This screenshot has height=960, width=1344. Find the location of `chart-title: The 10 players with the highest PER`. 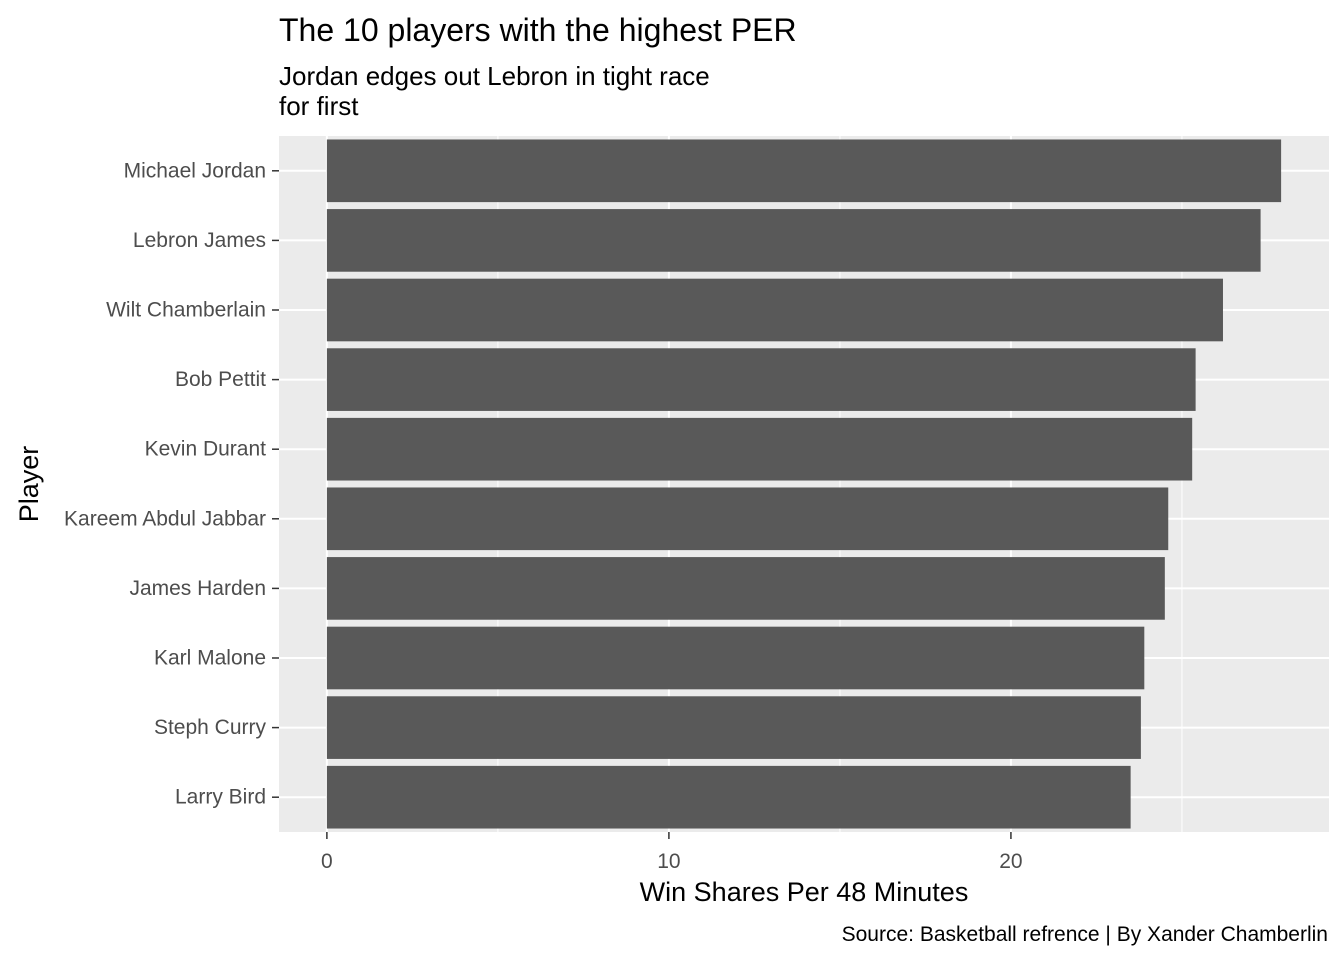

chart-title: The 10 players with the highest PER is located at coordinates (538, 30).